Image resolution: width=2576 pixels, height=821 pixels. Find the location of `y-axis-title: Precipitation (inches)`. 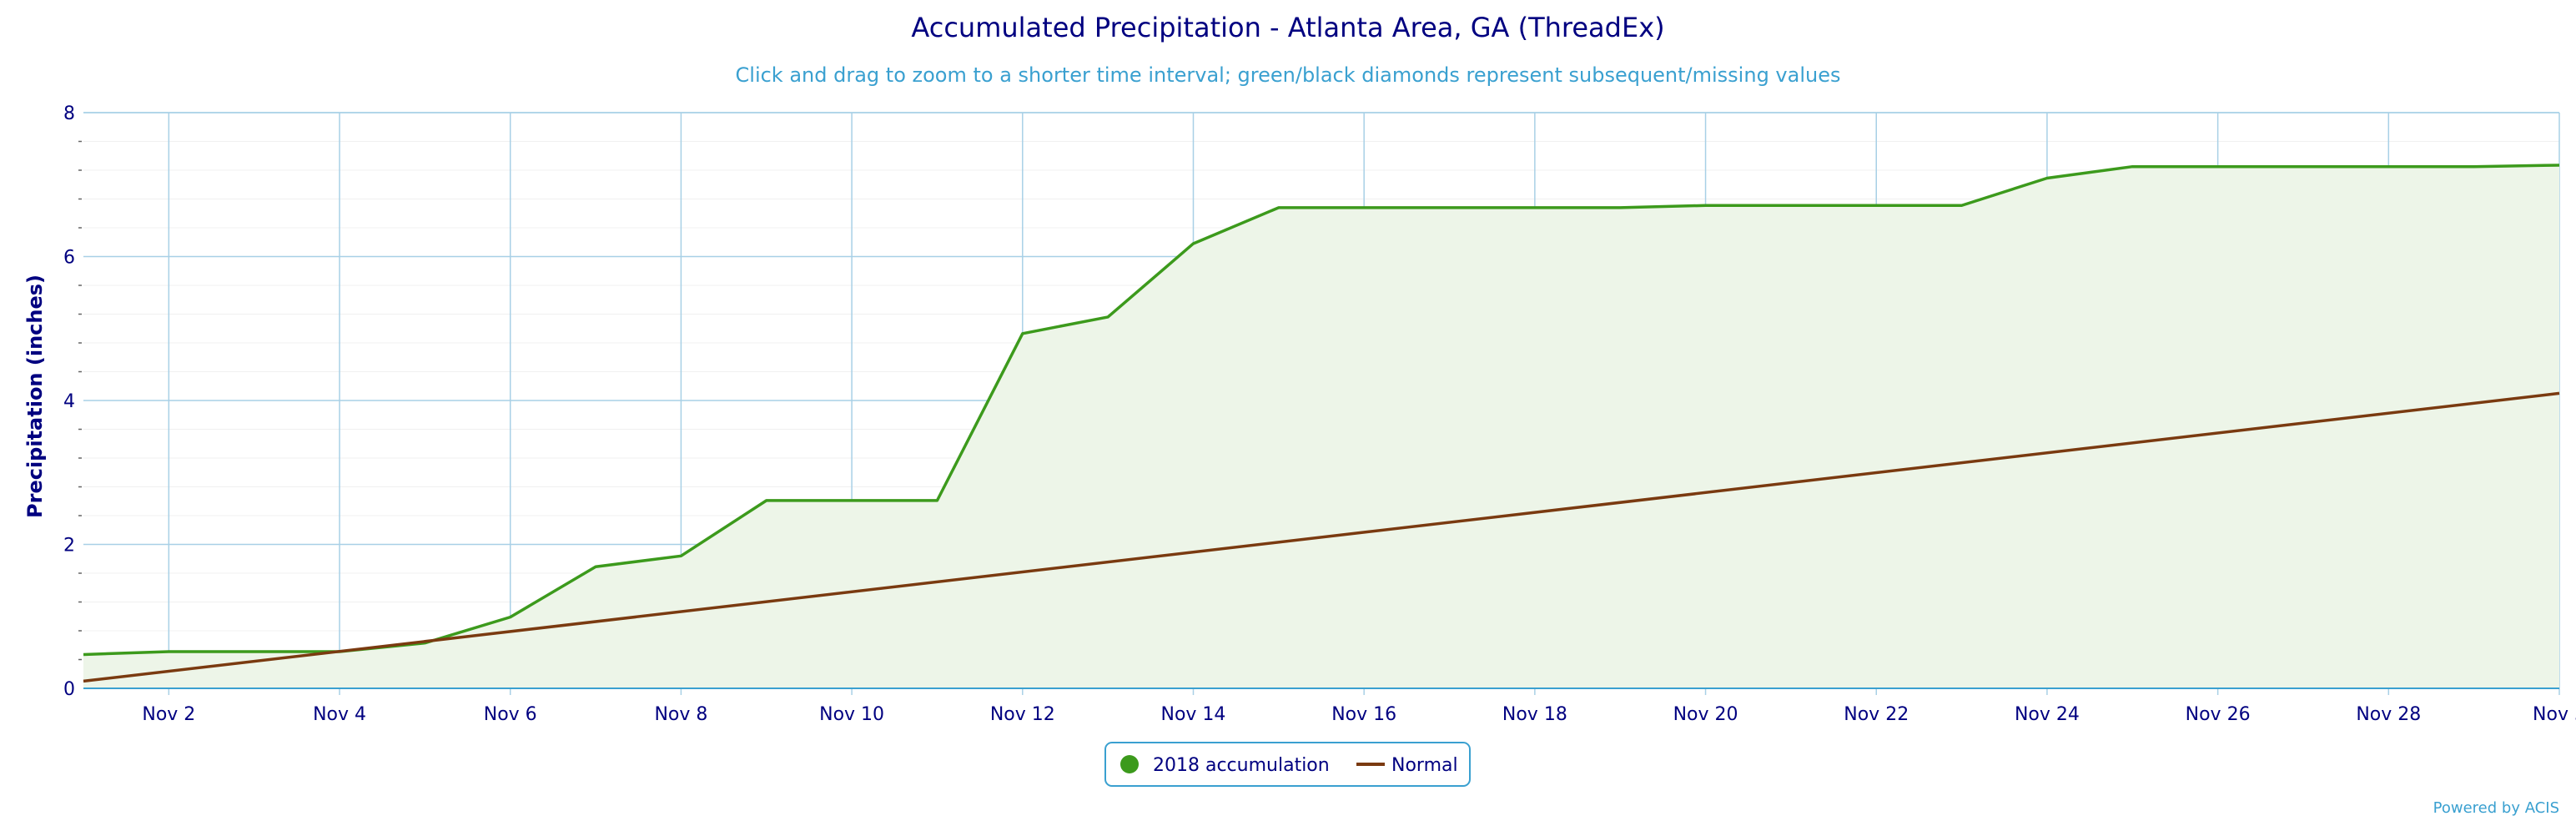

y-axis-title: Precipitation (inches) is located at coordinates (35, 397).